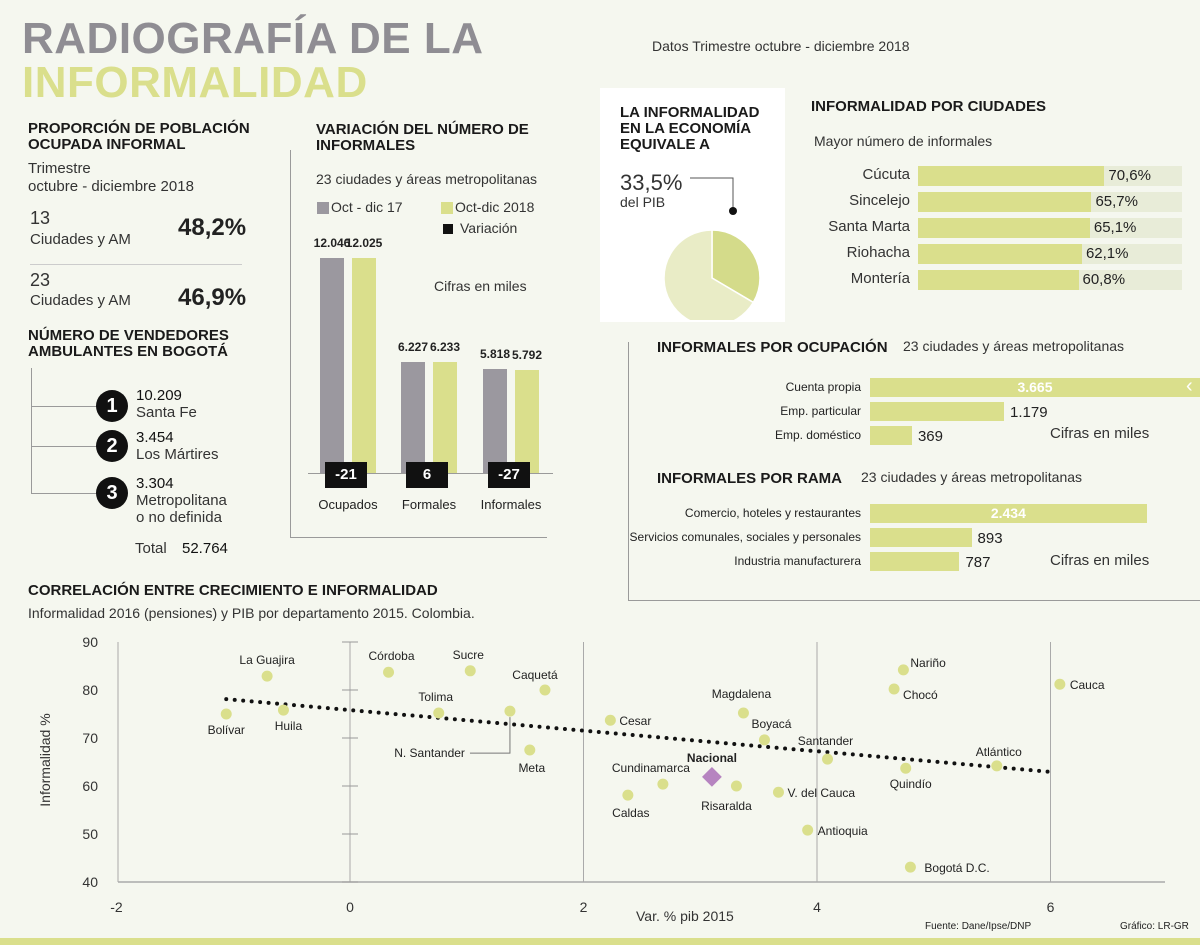  I want to click on x-tick-label: 4, so click(817, 907).